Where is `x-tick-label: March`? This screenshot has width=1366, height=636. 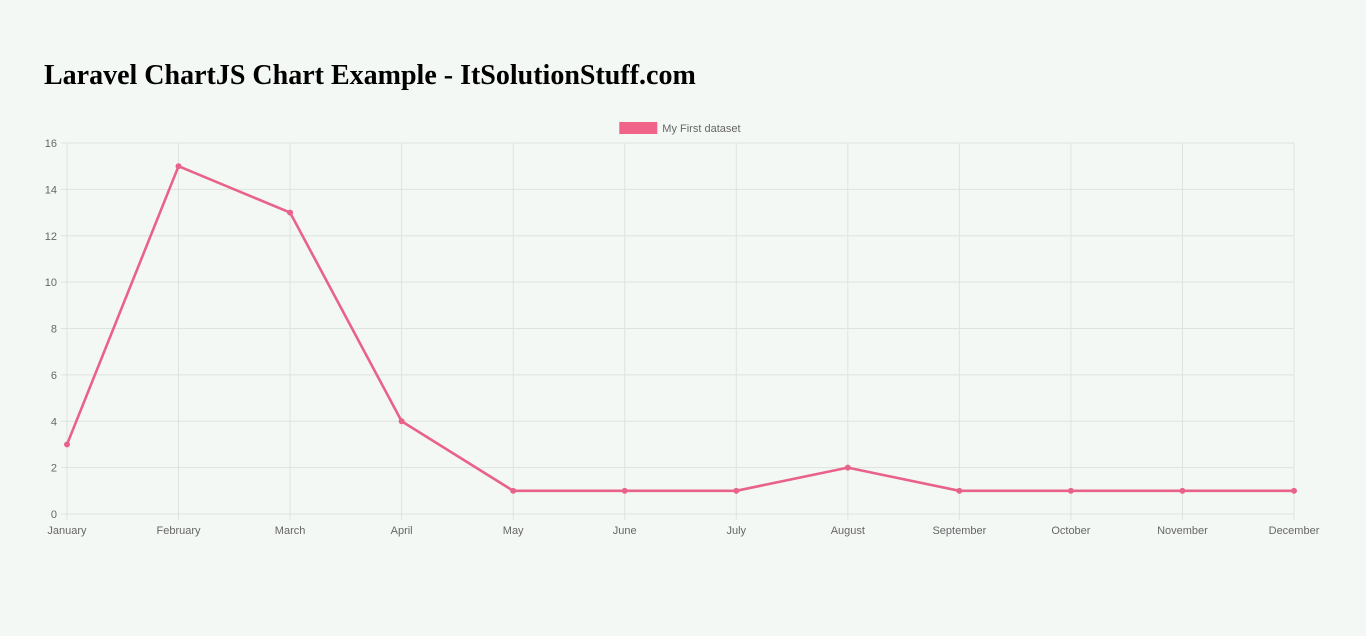 x-tick-label: March is located at coordinates (290, 531).